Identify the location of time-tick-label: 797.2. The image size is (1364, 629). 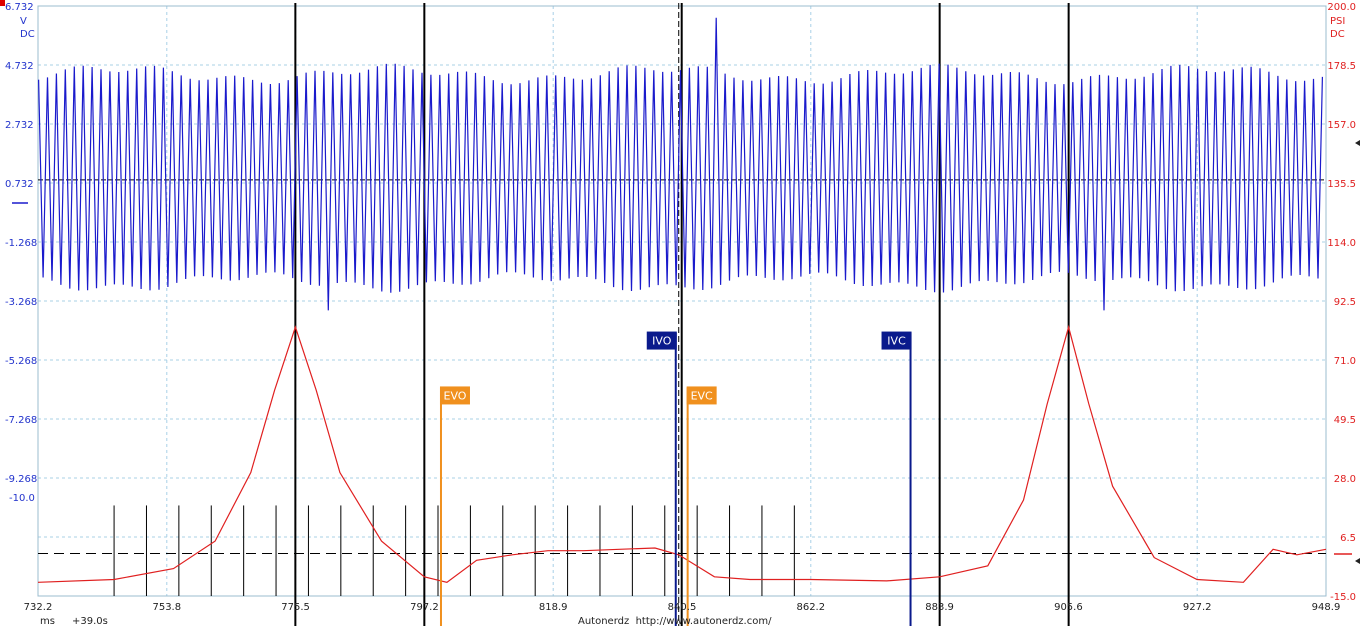
(424, 607).